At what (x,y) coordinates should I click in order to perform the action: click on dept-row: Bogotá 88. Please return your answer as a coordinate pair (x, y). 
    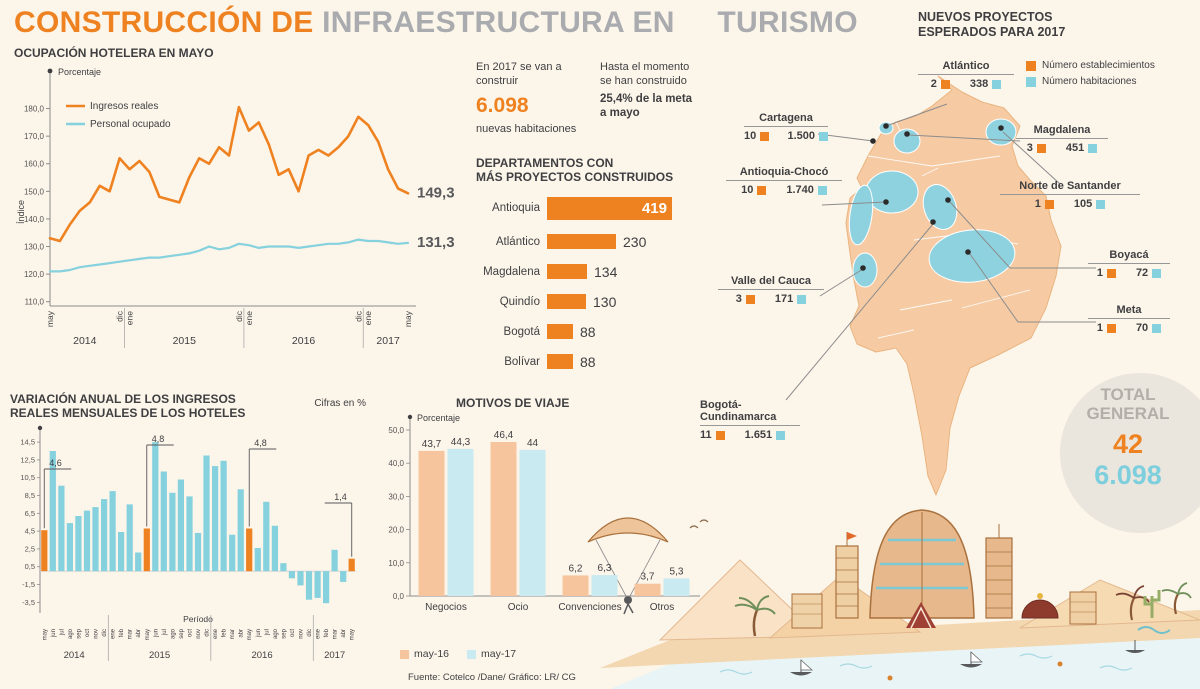
    Looking at the image, I should click on (589, 332).